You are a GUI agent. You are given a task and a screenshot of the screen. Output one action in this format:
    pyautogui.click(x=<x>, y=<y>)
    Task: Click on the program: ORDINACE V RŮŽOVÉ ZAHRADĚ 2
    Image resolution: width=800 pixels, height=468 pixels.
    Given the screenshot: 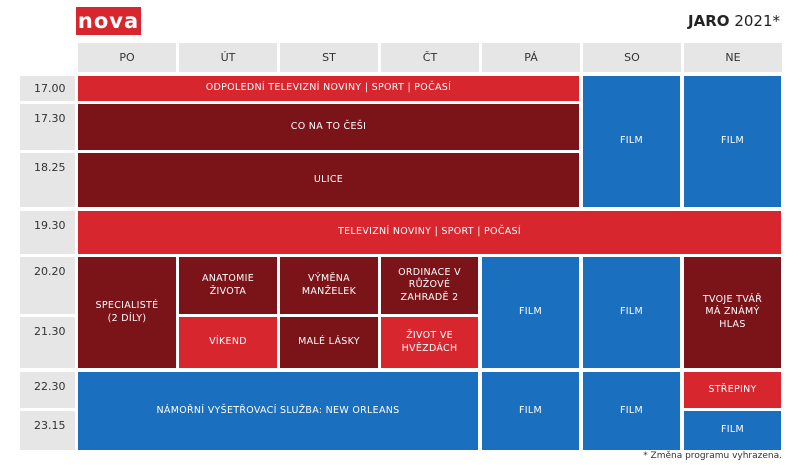 What is the action you would take?
    pyautogui.click(x=429, y=285)
    